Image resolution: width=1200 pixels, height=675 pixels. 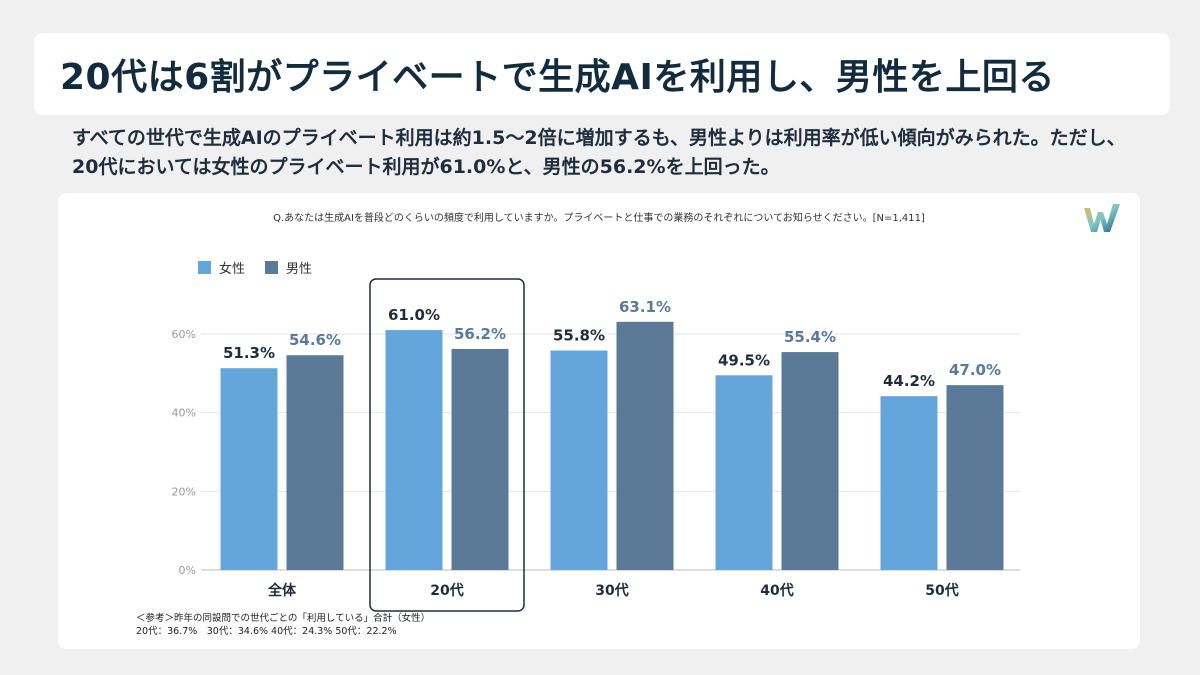 I want to click on x-tick-label: 30代, so click(x=611, y=590).